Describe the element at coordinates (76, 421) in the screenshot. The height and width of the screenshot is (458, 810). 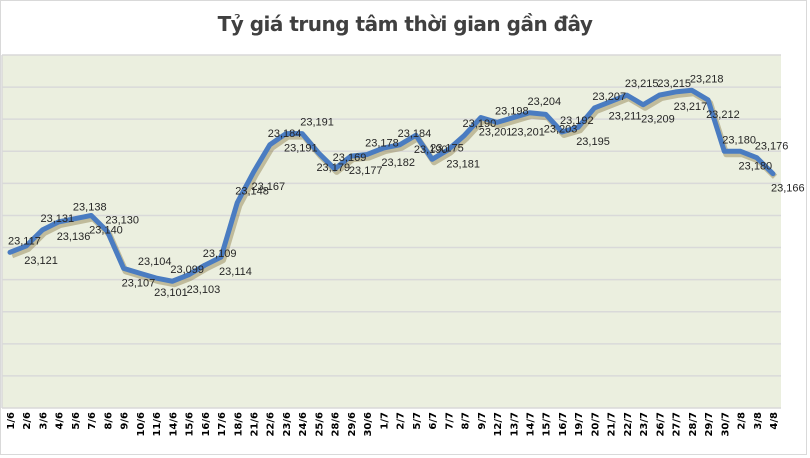
I see `x-tick-label: 5/6` at that location.